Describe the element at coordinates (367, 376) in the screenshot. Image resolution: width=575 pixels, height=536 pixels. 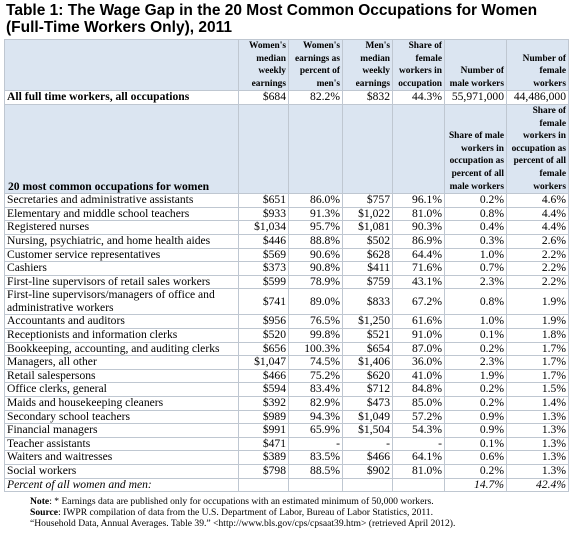
I see `table-cell: $620` at that location.